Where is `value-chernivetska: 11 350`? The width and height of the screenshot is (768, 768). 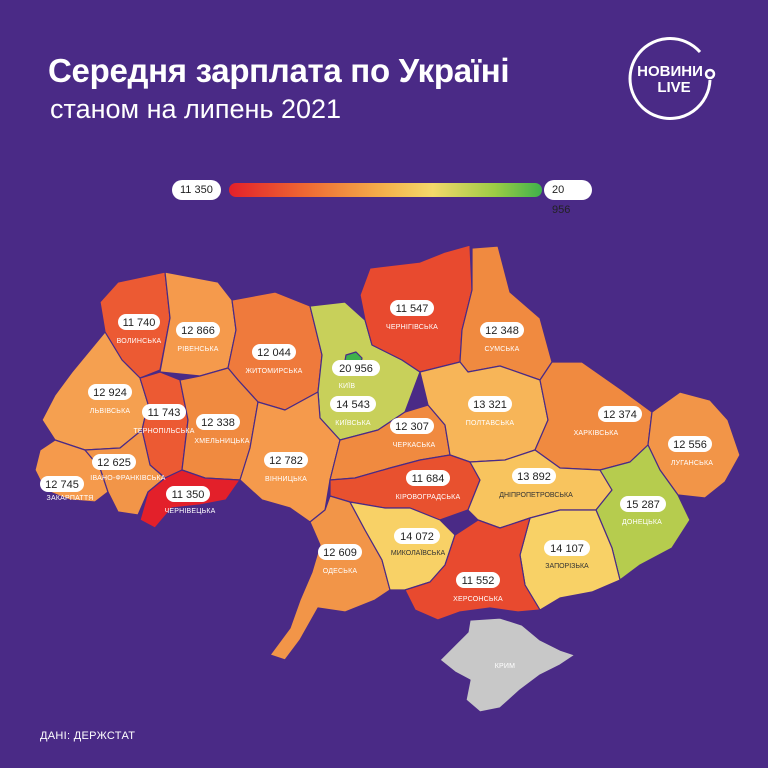 value-chernivetska: 11 350 is located at coordinates (188, 495).